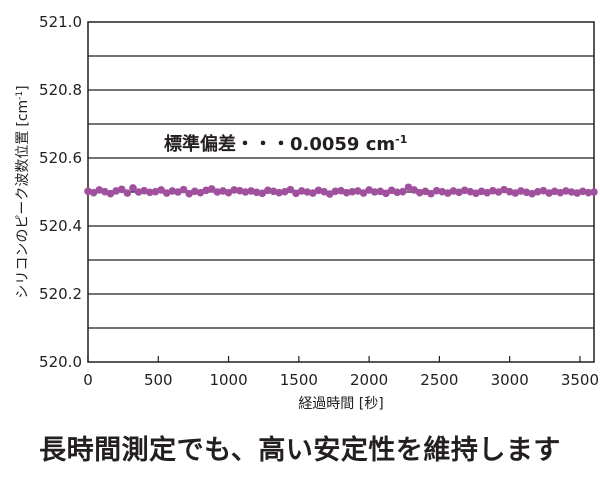  Describe the element at coordinates (60, 90) in the screenshot. I see `y-tick-label: 520.8` at that location.